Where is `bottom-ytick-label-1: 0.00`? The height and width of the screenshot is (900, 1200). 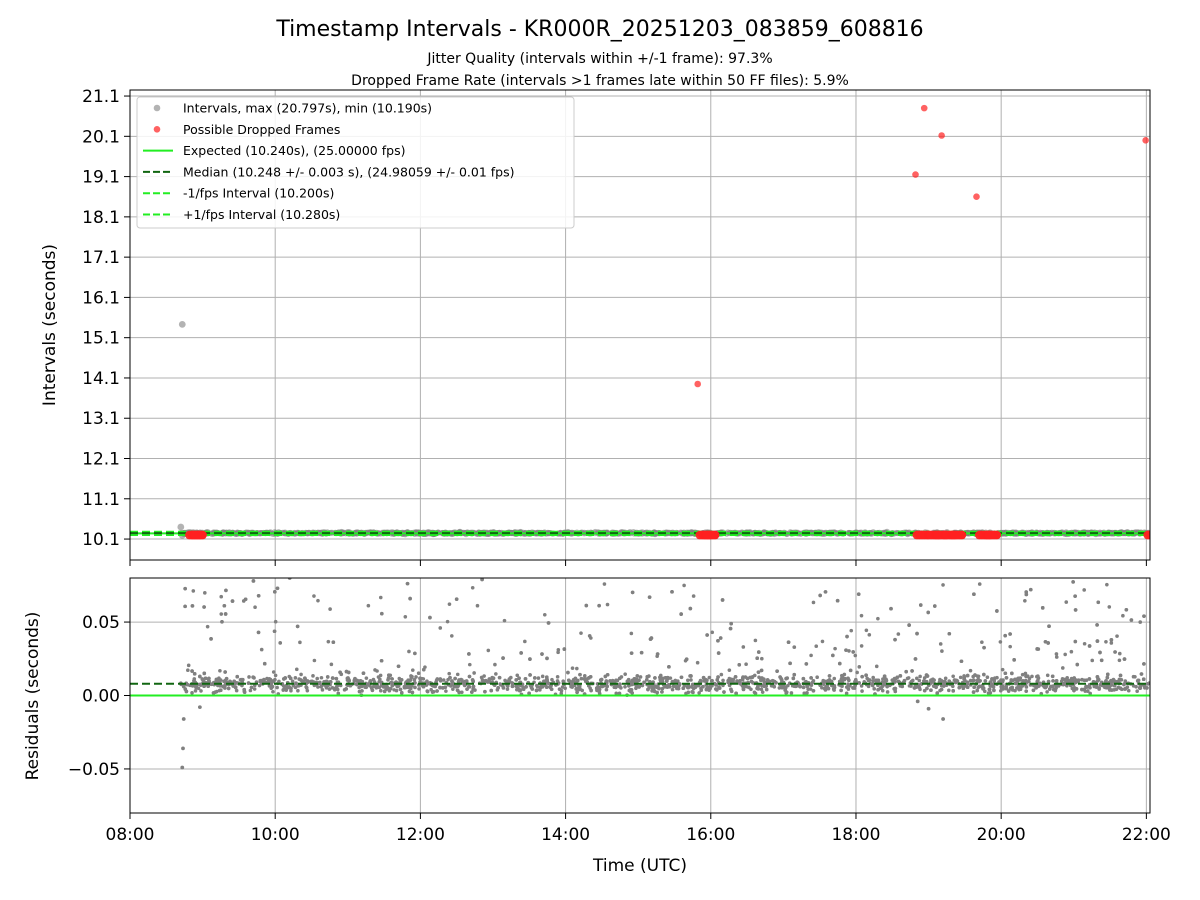 bottom-ytick-label-1: 0.00 is located at coordinates (101, 697).